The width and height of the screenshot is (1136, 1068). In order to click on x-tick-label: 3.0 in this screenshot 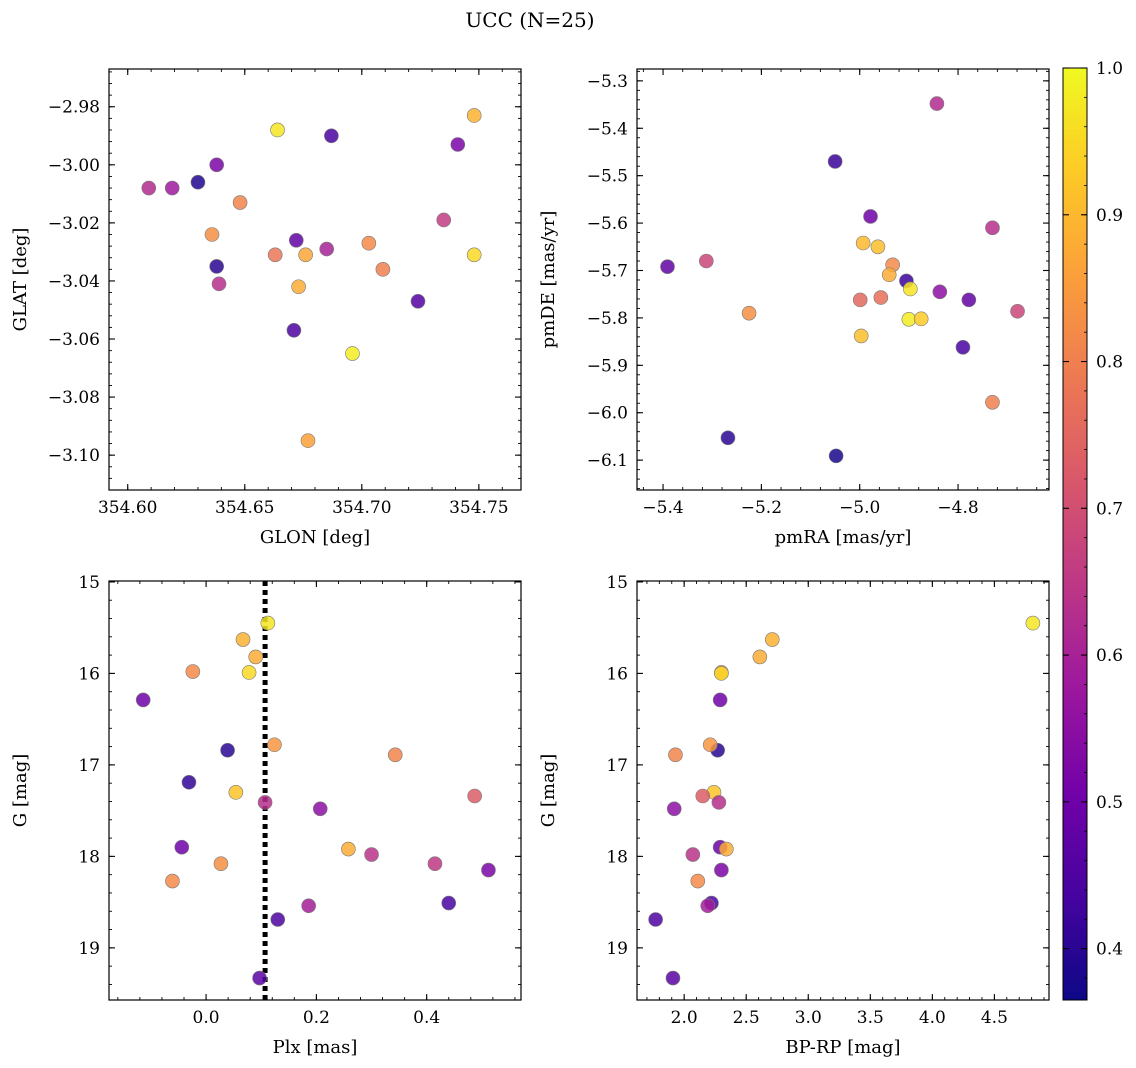, I will do `click(808, 1018)`.